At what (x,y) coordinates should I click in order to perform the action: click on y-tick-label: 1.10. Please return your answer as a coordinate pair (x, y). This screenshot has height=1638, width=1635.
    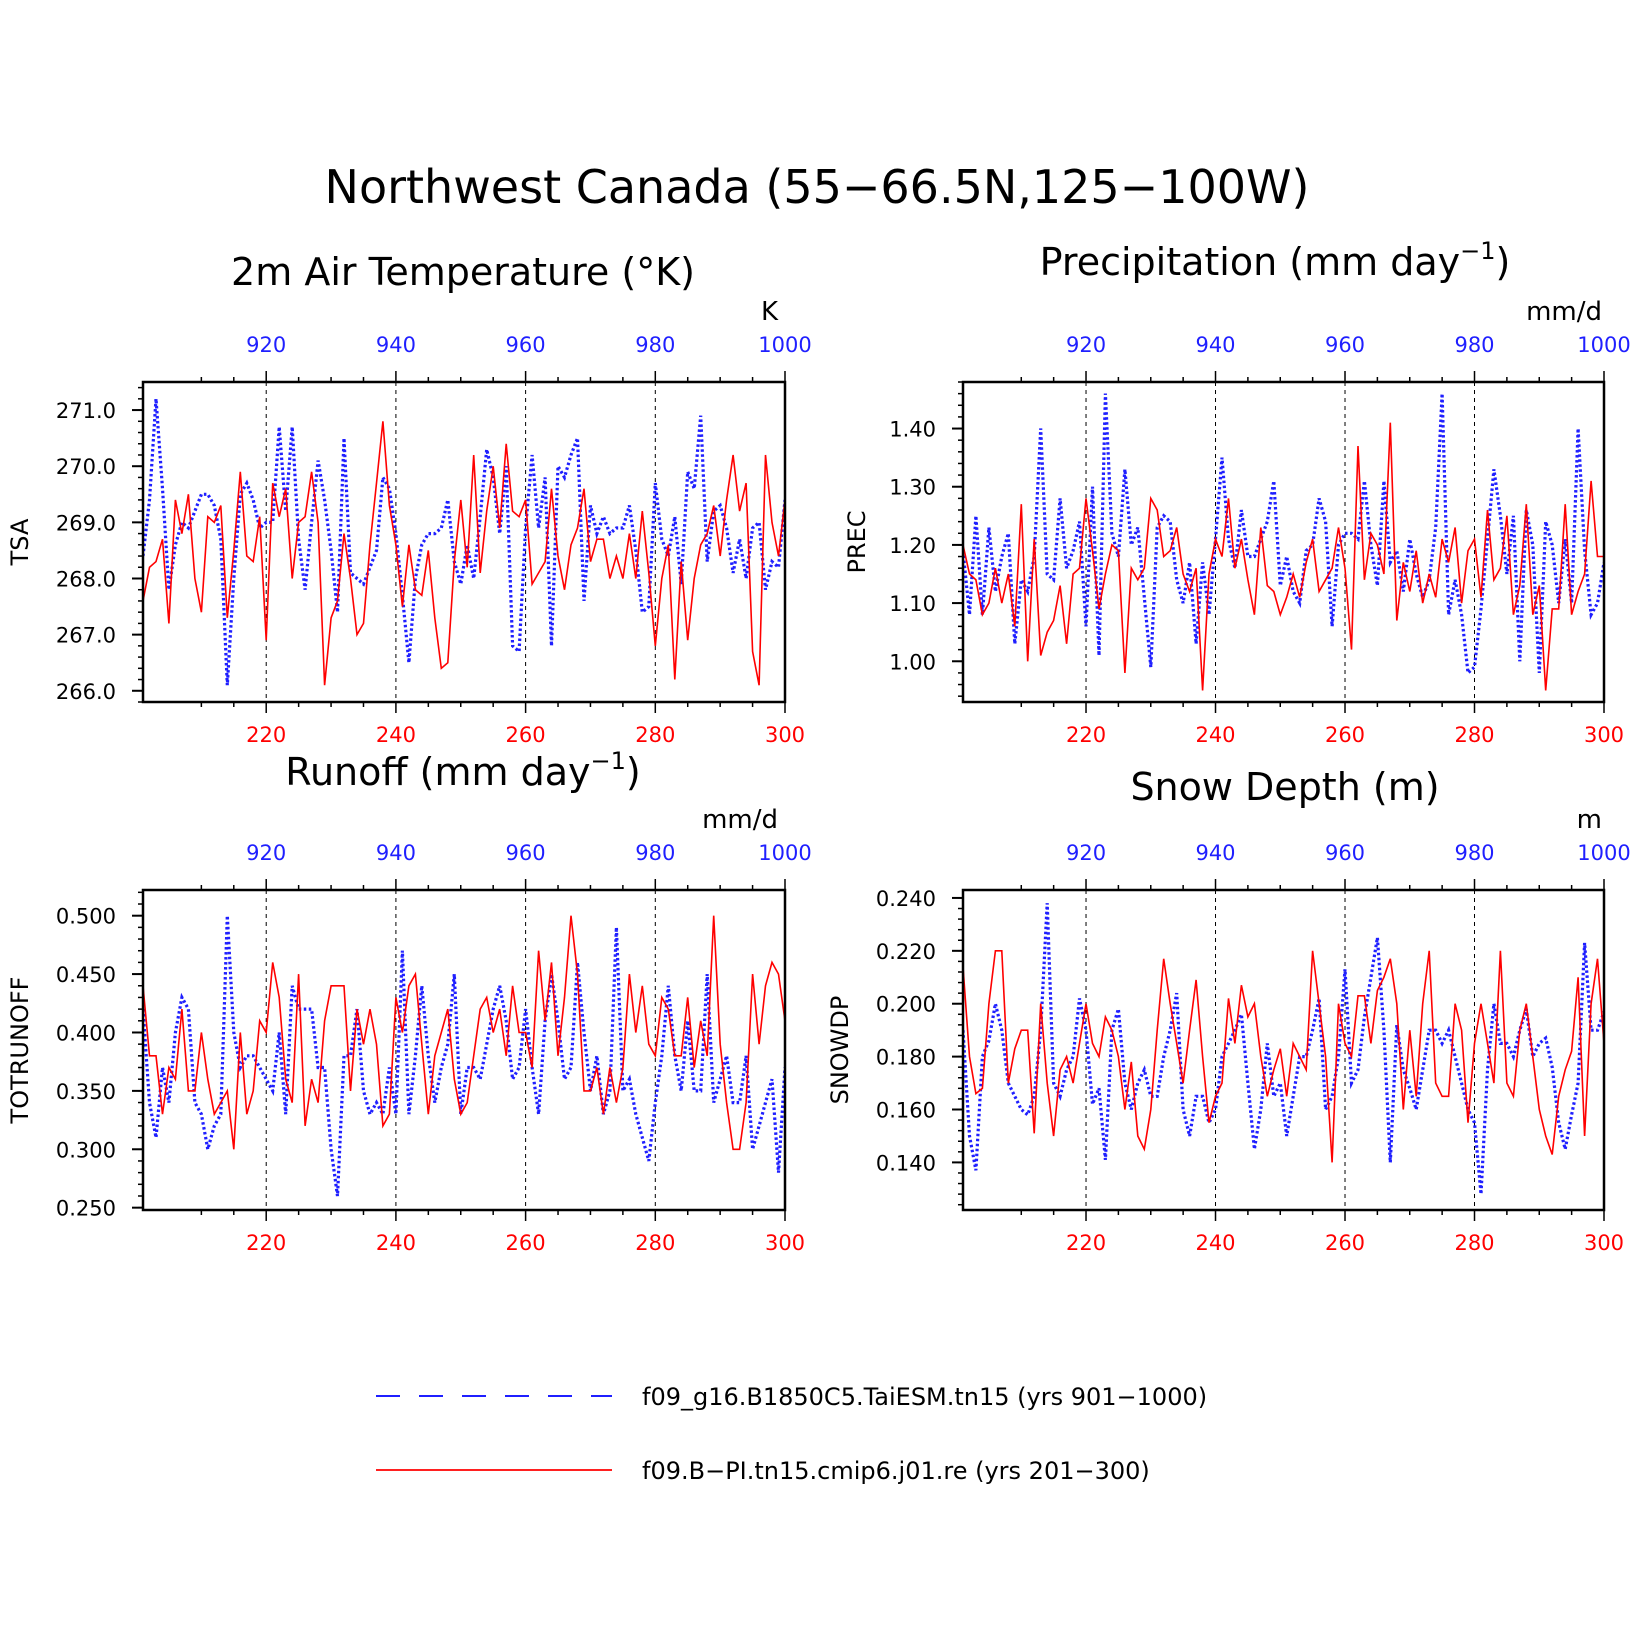
    Looking at the image, I should click on (912, 604).